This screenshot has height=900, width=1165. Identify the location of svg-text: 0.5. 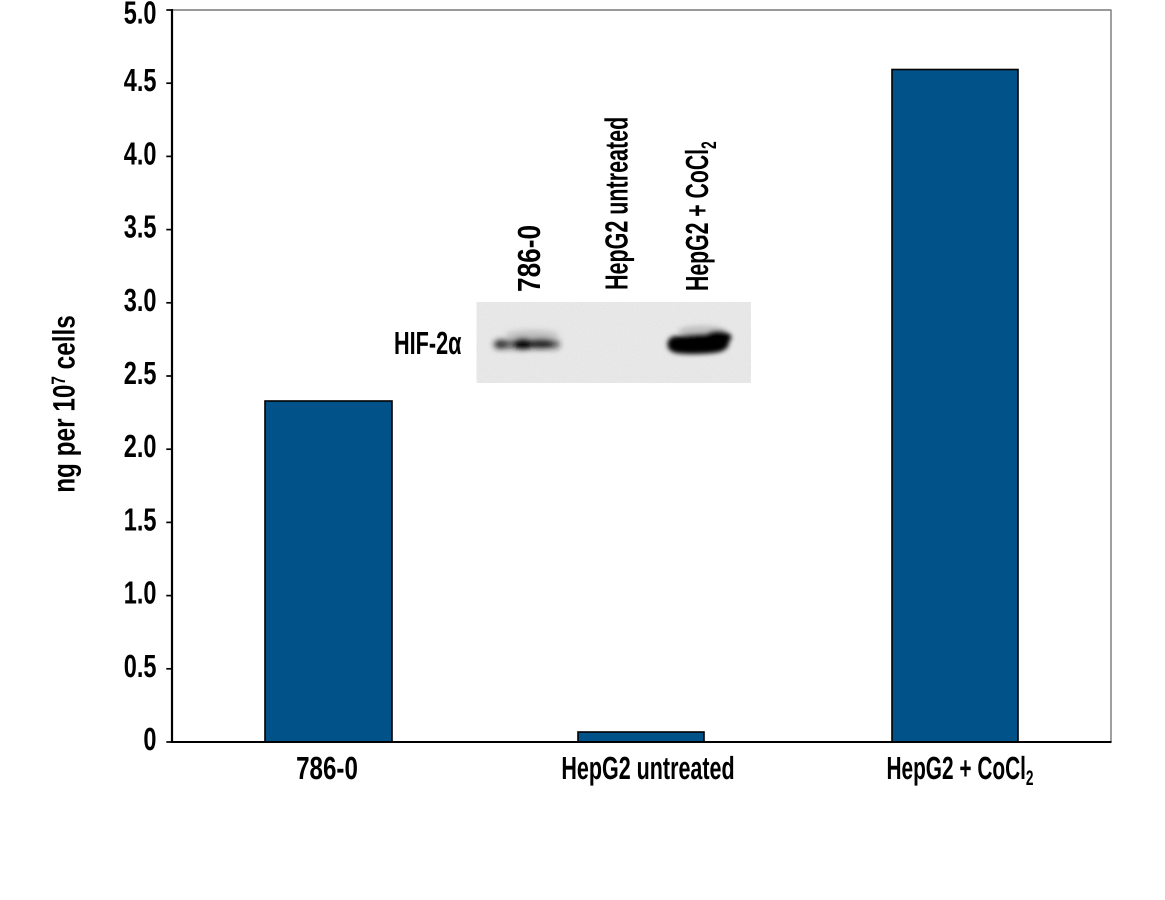
(140, 666).